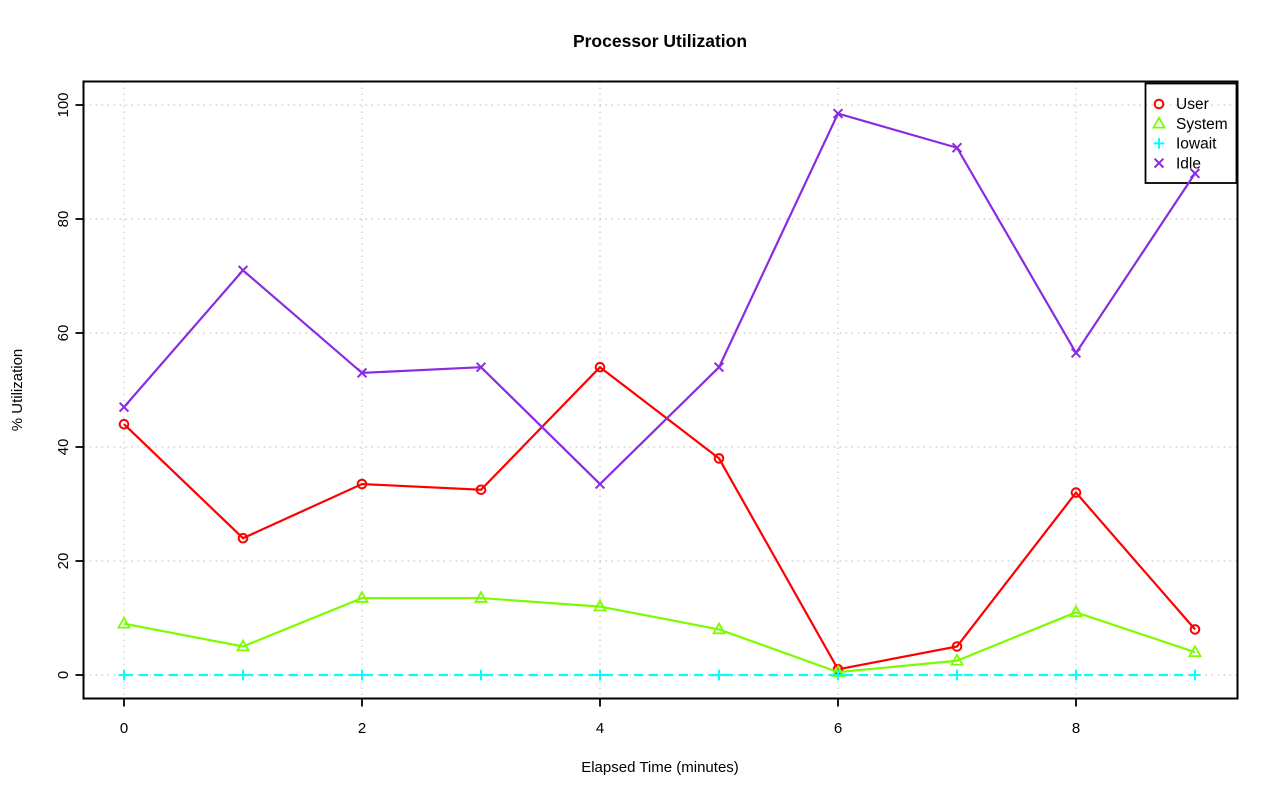  What do you see at coordinates (124, 728) in the screenshot?
I see `x-tick-label: 0` at bounding box center [124, 728].